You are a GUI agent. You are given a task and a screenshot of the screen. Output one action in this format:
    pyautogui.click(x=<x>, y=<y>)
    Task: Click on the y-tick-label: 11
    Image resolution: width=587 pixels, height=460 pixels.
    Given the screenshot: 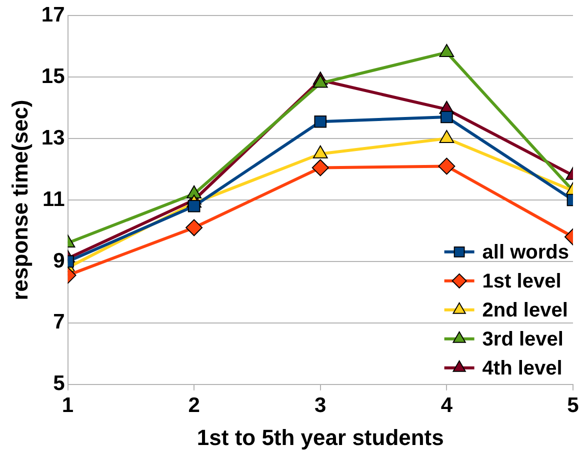 What is the action you would take?
    pyautogui.click(x=54, y=199)
    